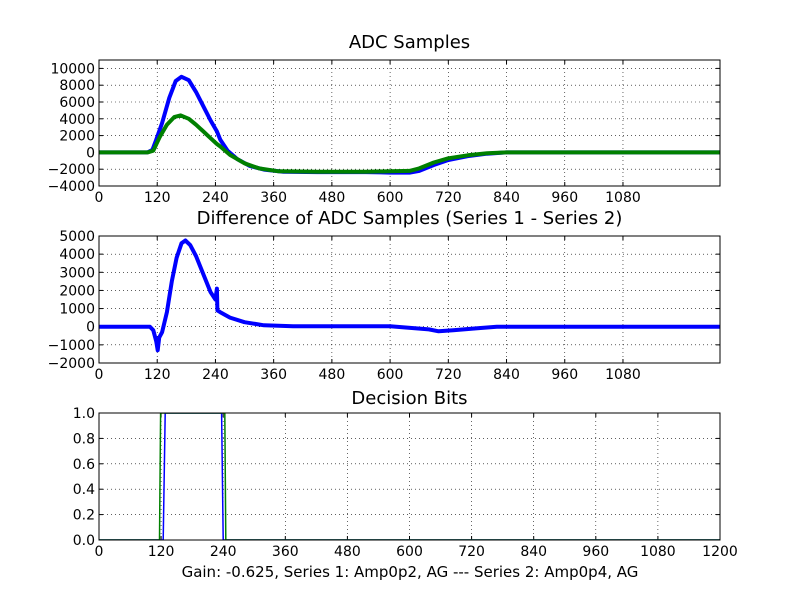 This screenshot has width=800, height=600. I want to click on y-tick-label: 0.2, so click(84, 516).